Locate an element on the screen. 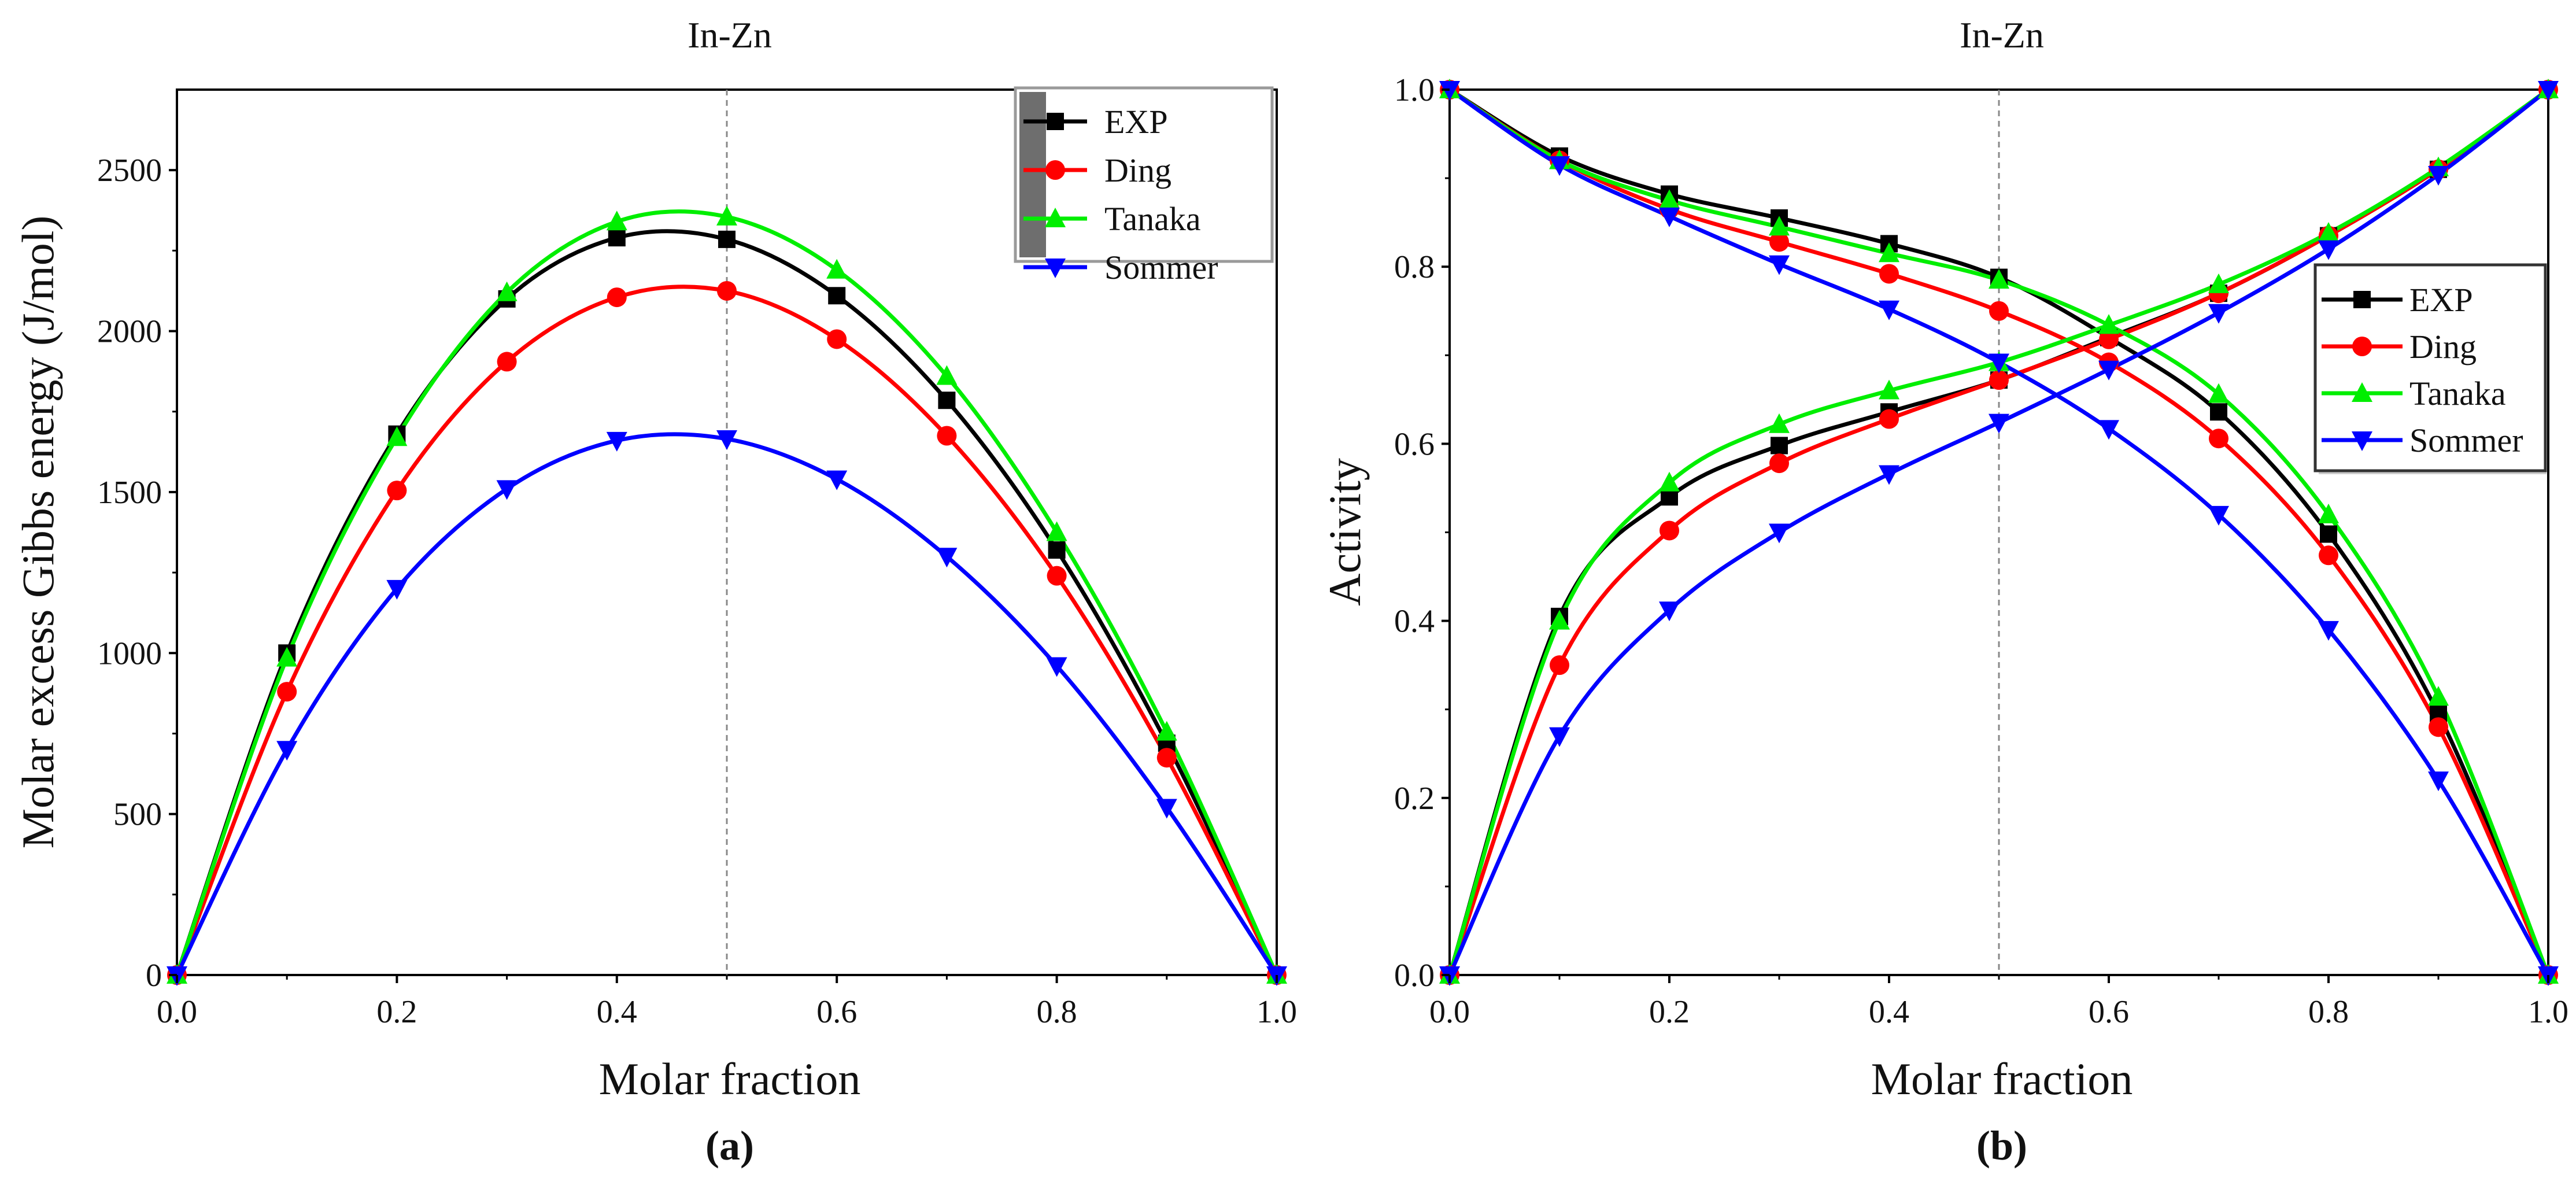  pb-x-tick-label: 0.0 is located at coordinates (1449, 1012).